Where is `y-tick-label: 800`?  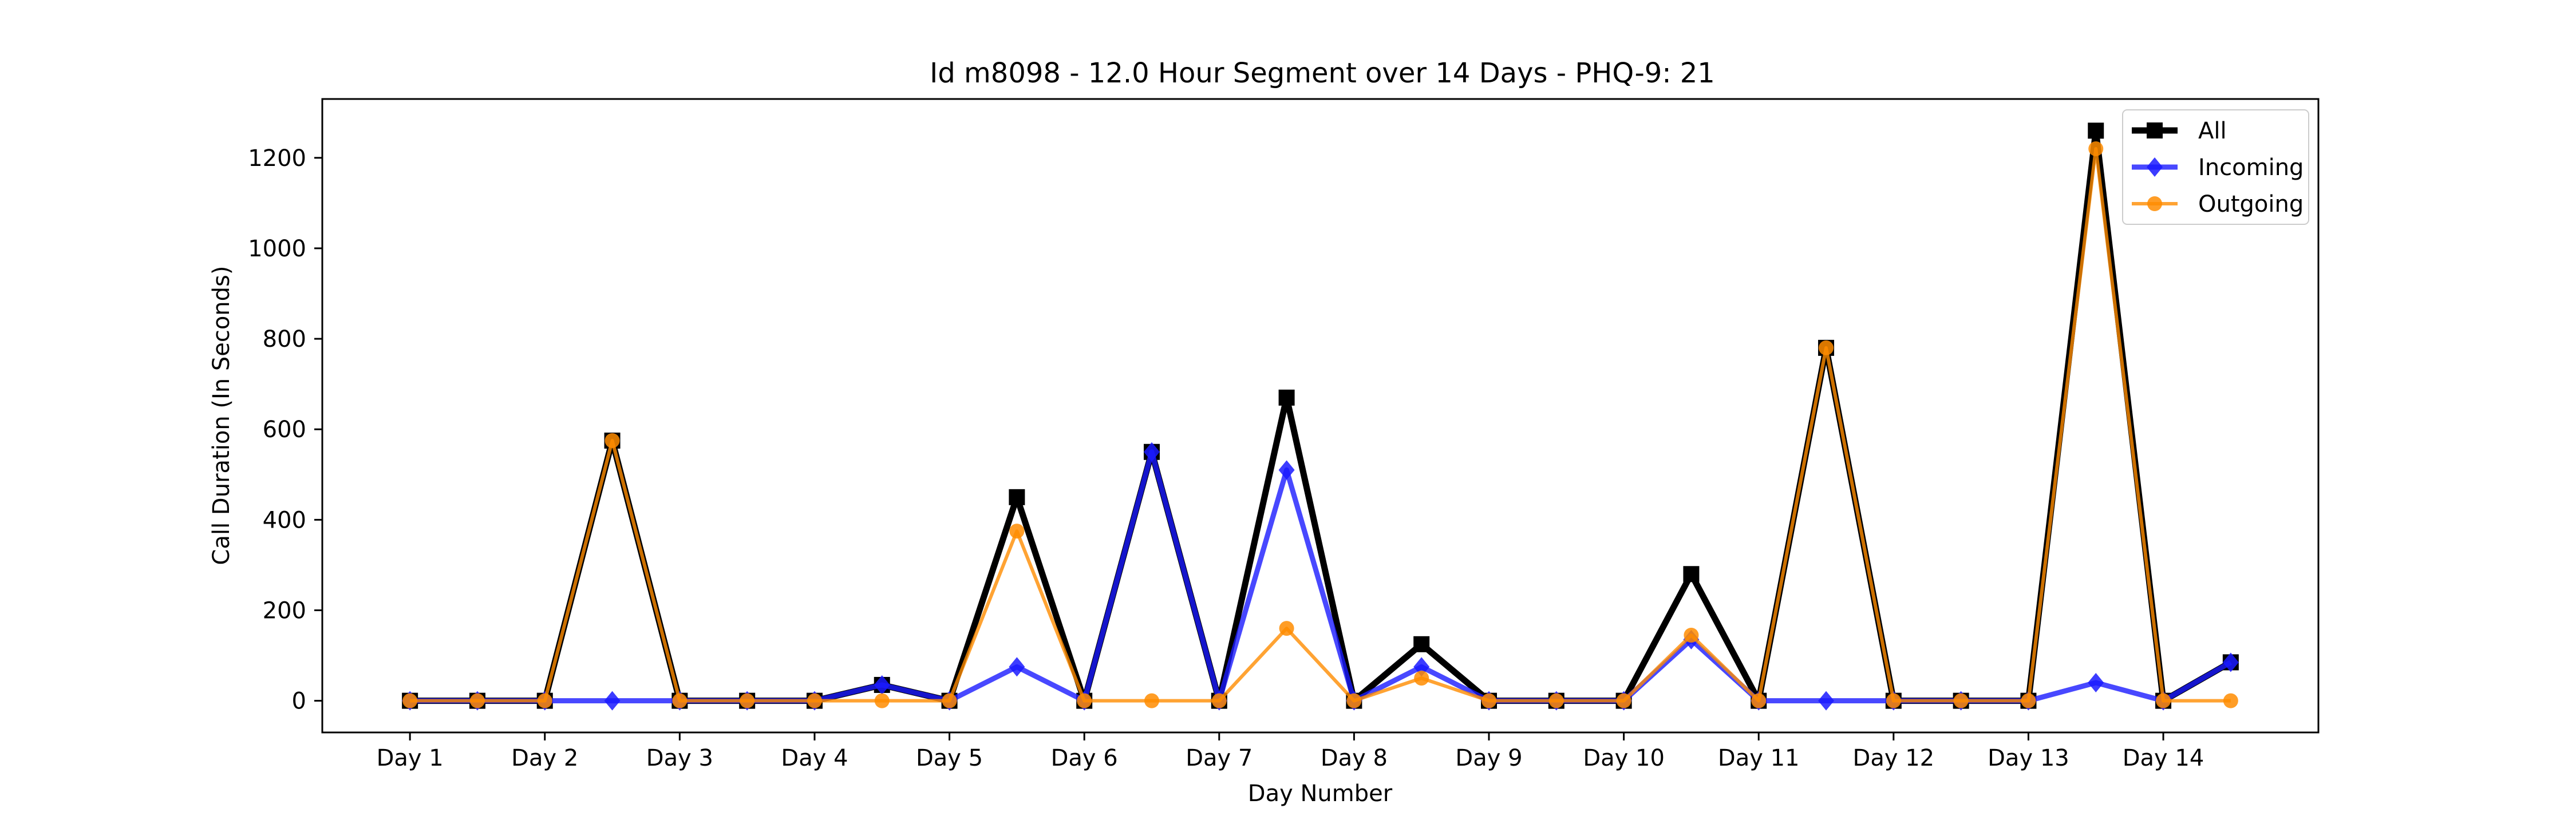
y-tick-label: 800 is located at coordinates (284, 339).